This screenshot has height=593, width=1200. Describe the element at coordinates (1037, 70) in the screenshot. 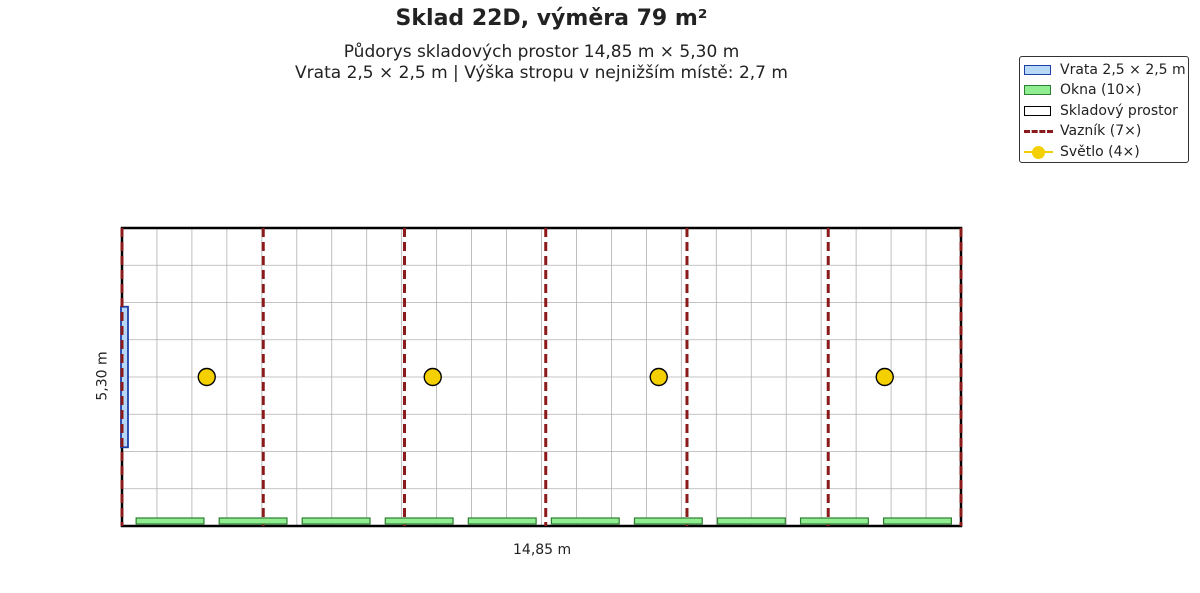

I see `gate-swatch` at that location.